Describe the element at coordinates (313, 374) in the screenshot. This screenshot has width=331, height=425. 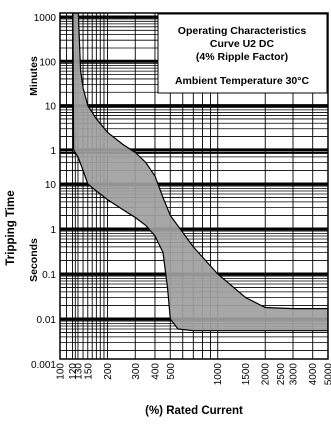
I see `x-tick-label: 4000` at that location.